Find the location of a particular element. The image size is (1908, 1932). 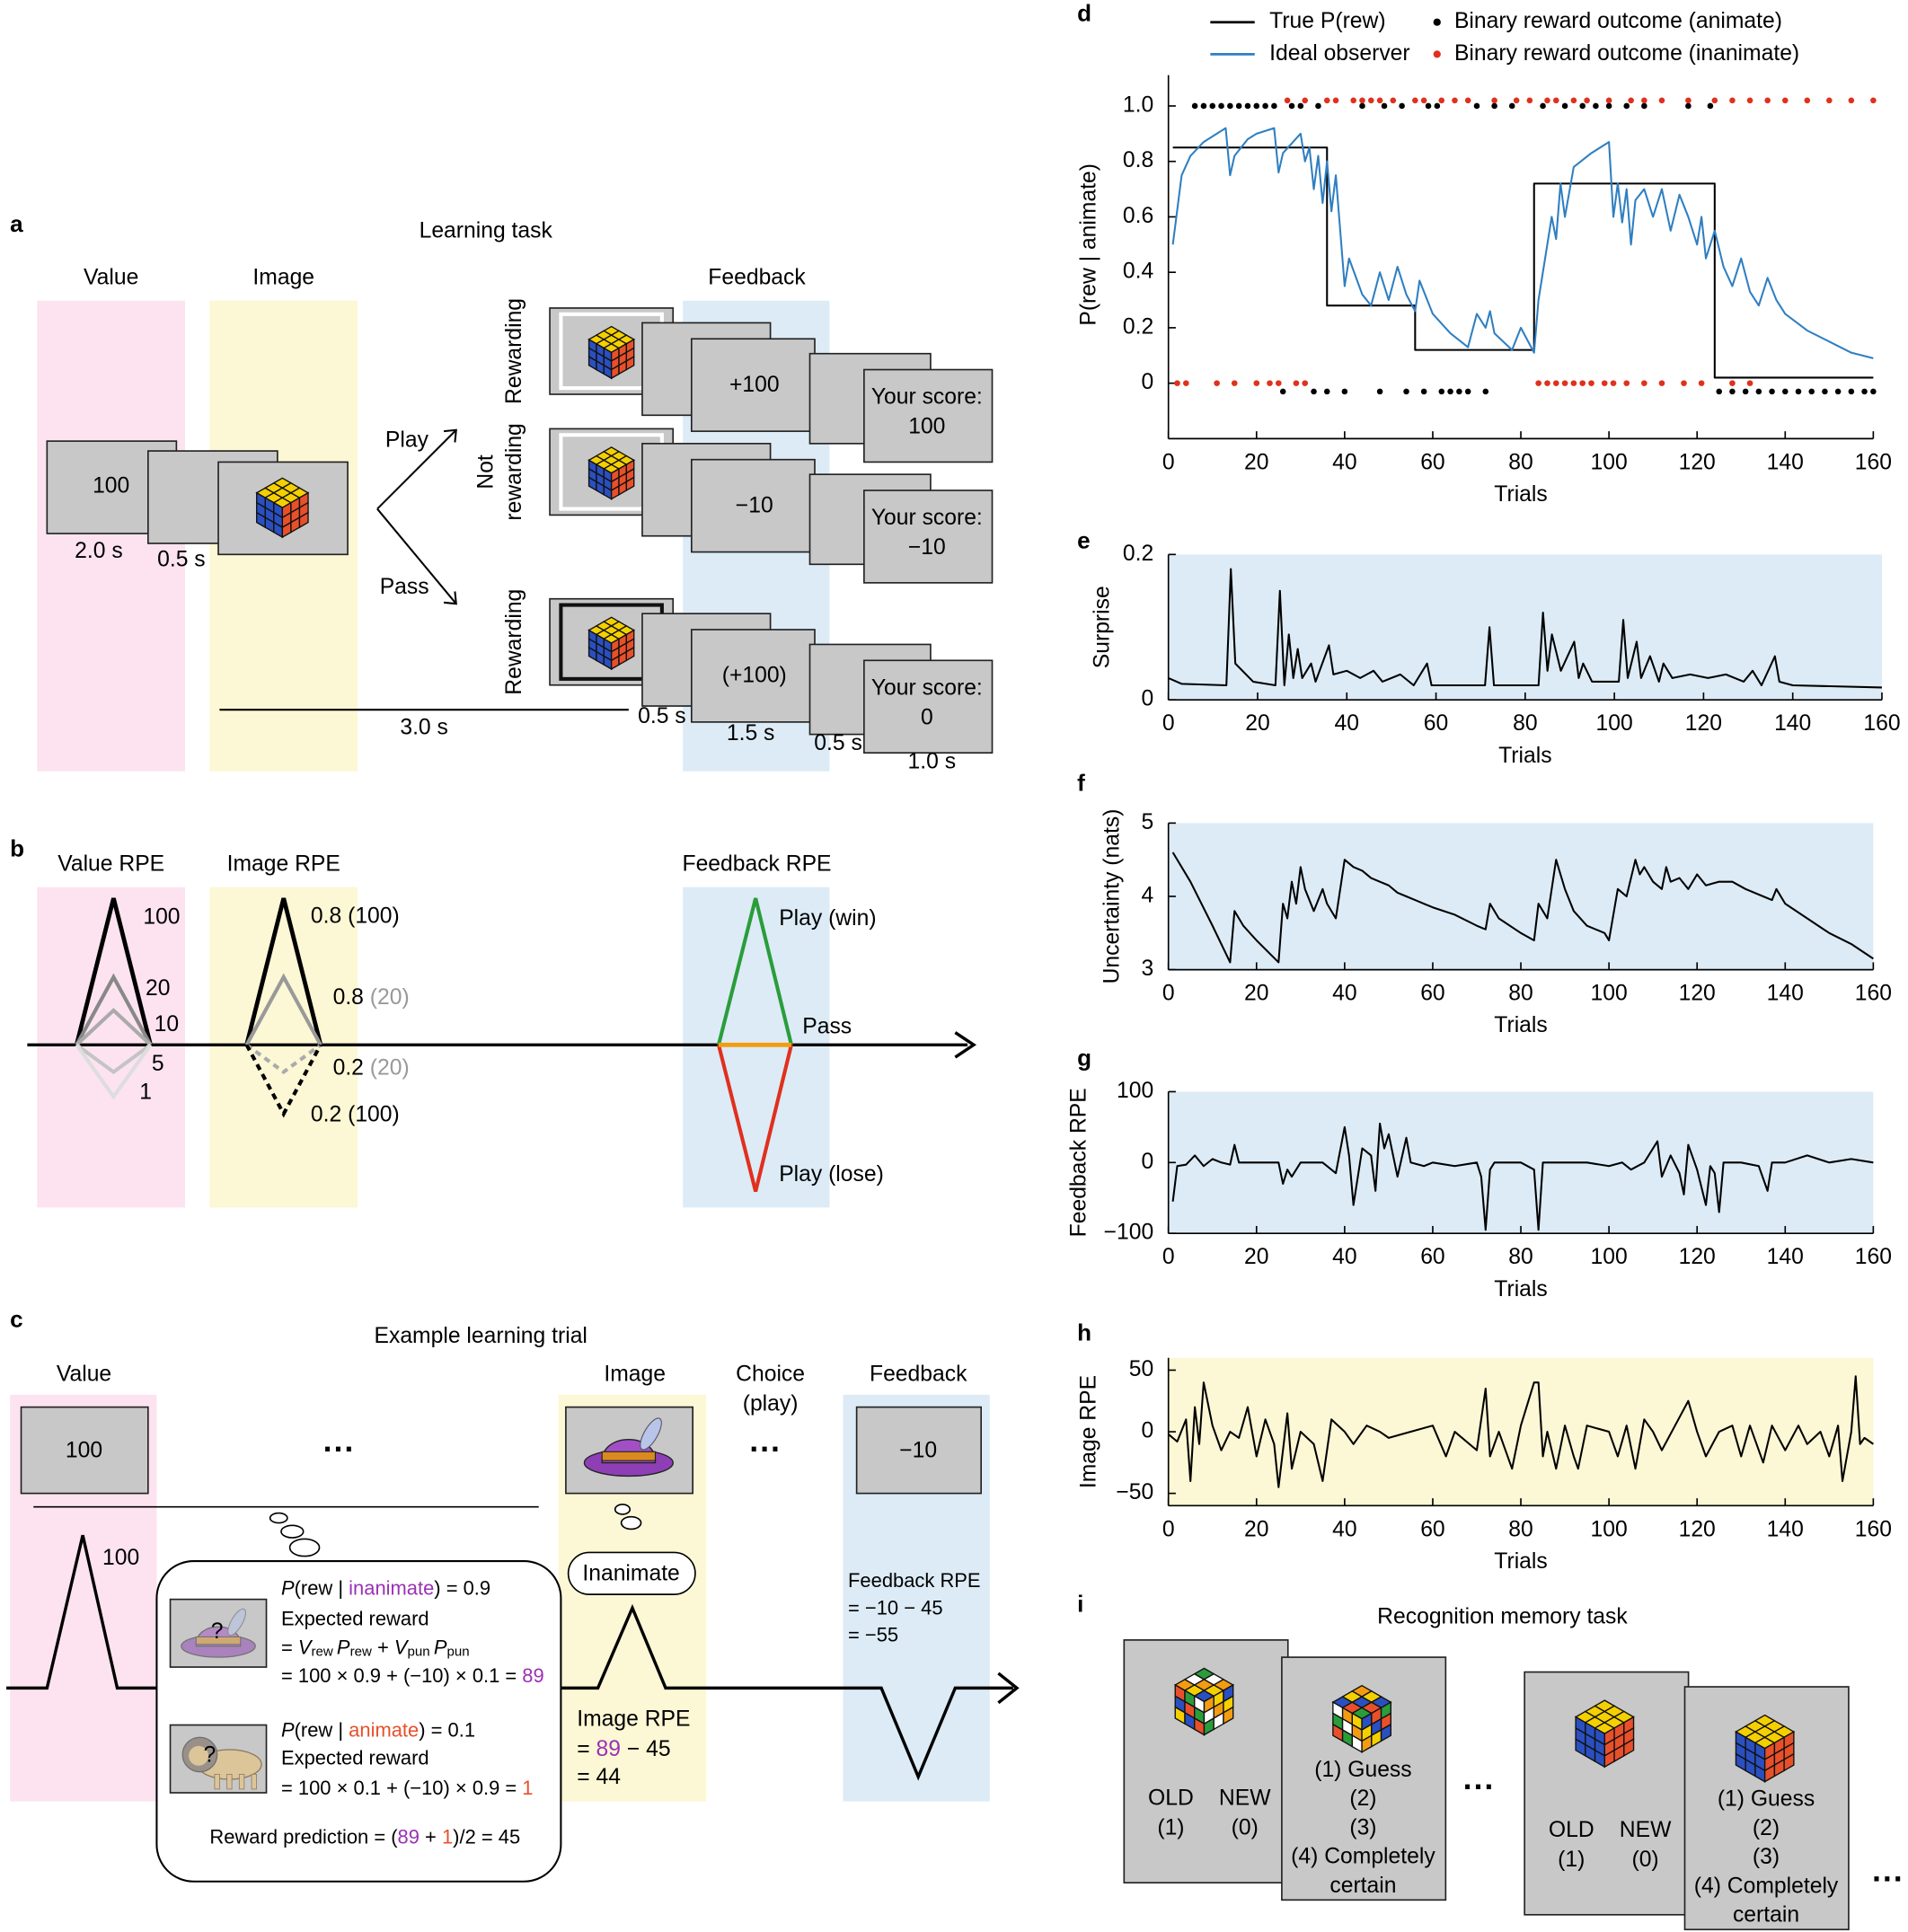

label: Inanimate is located at coordinates (630, 1574).